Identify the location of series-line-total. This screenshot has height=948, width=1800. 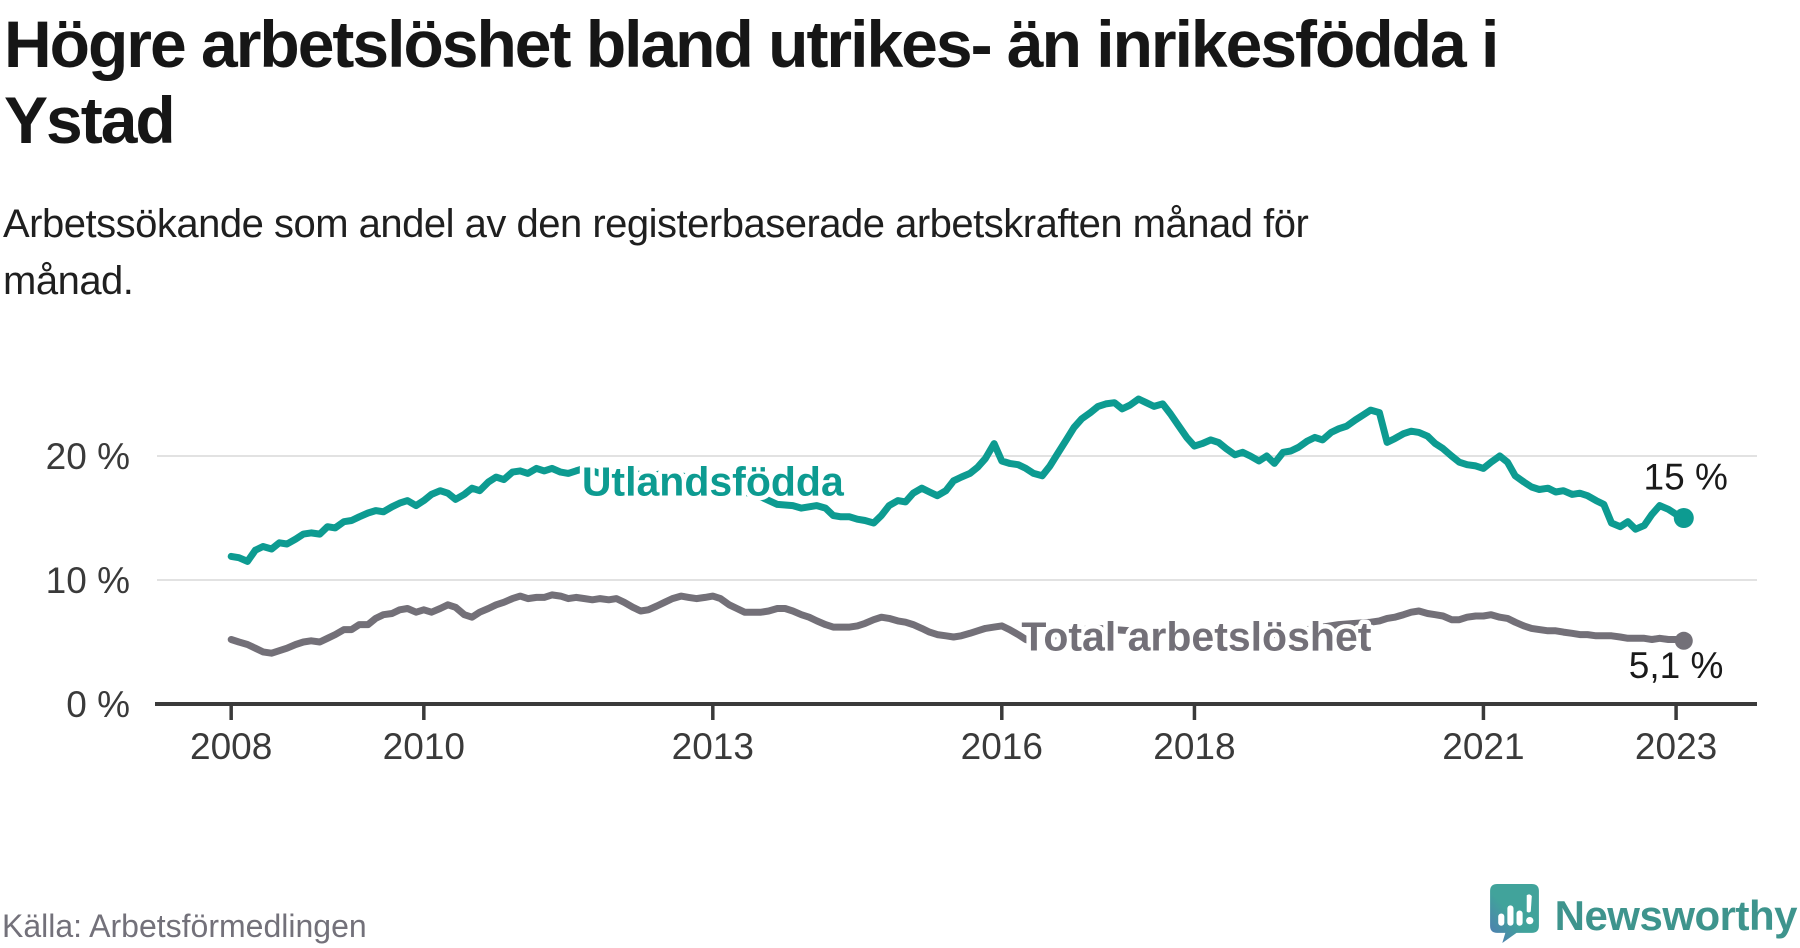
(957, 624).